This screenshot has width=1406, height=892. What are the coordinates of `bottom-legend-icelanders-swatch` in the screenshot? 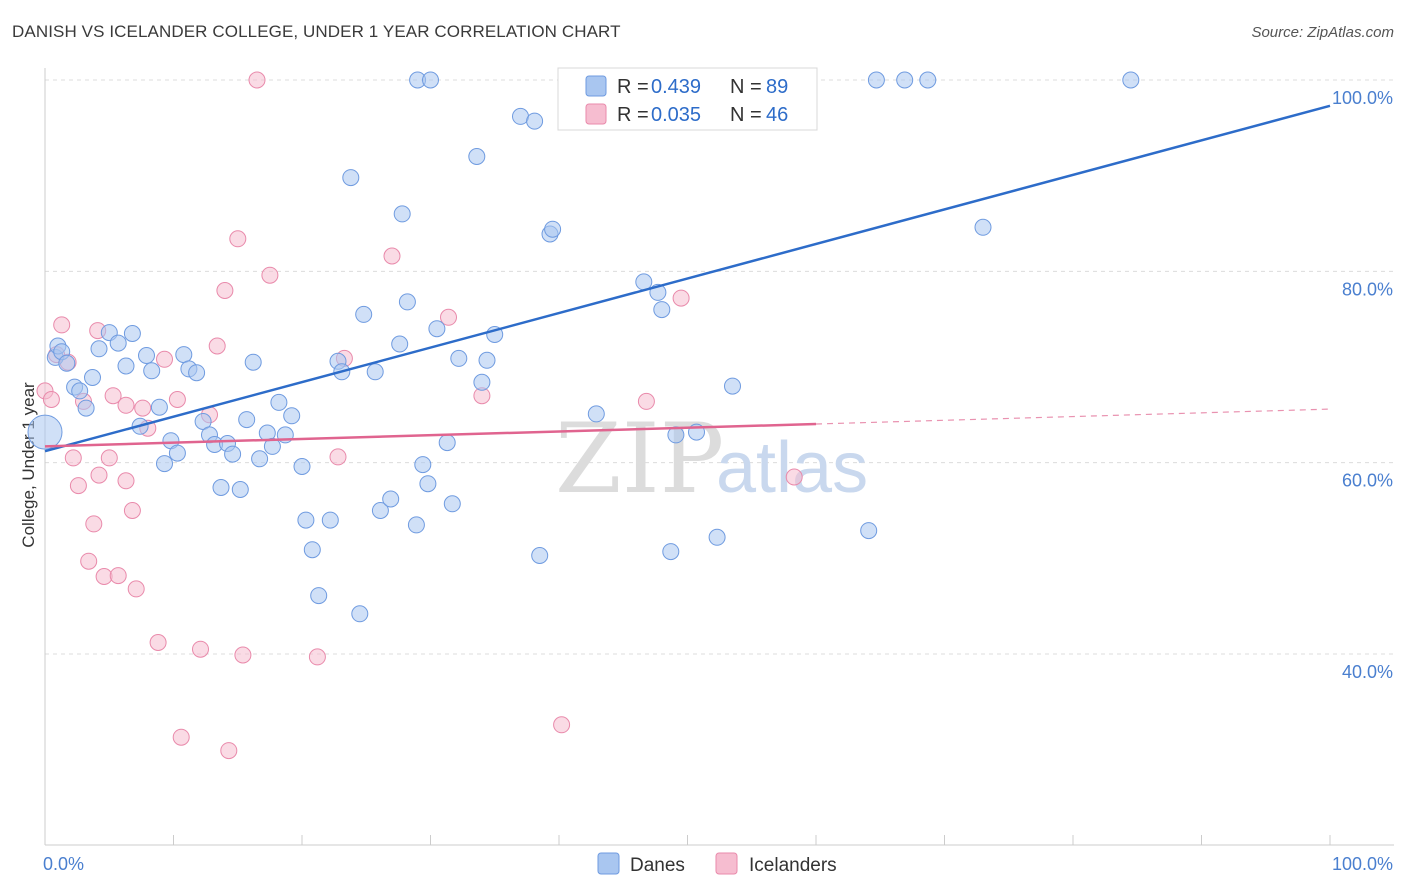 It's located at (726, 863).